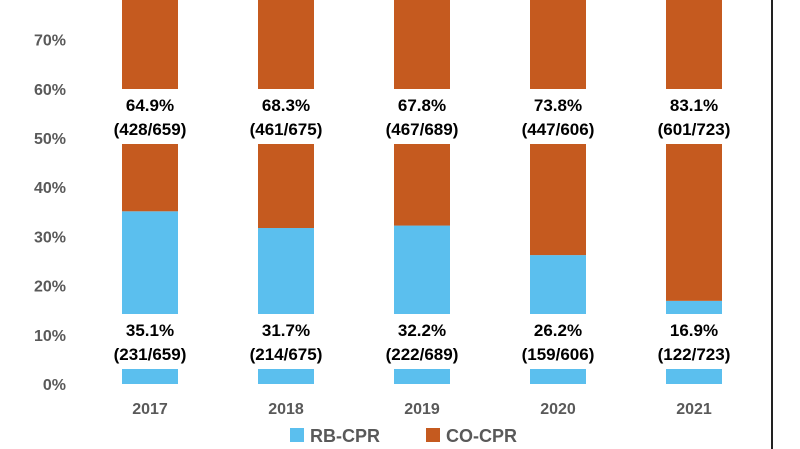 The width and height of the screenshot is (800, 449). Describe the element at coordinates (286, 330) in the screenshot. I see `data-label-rb-cpr: 31.7%` at that location.